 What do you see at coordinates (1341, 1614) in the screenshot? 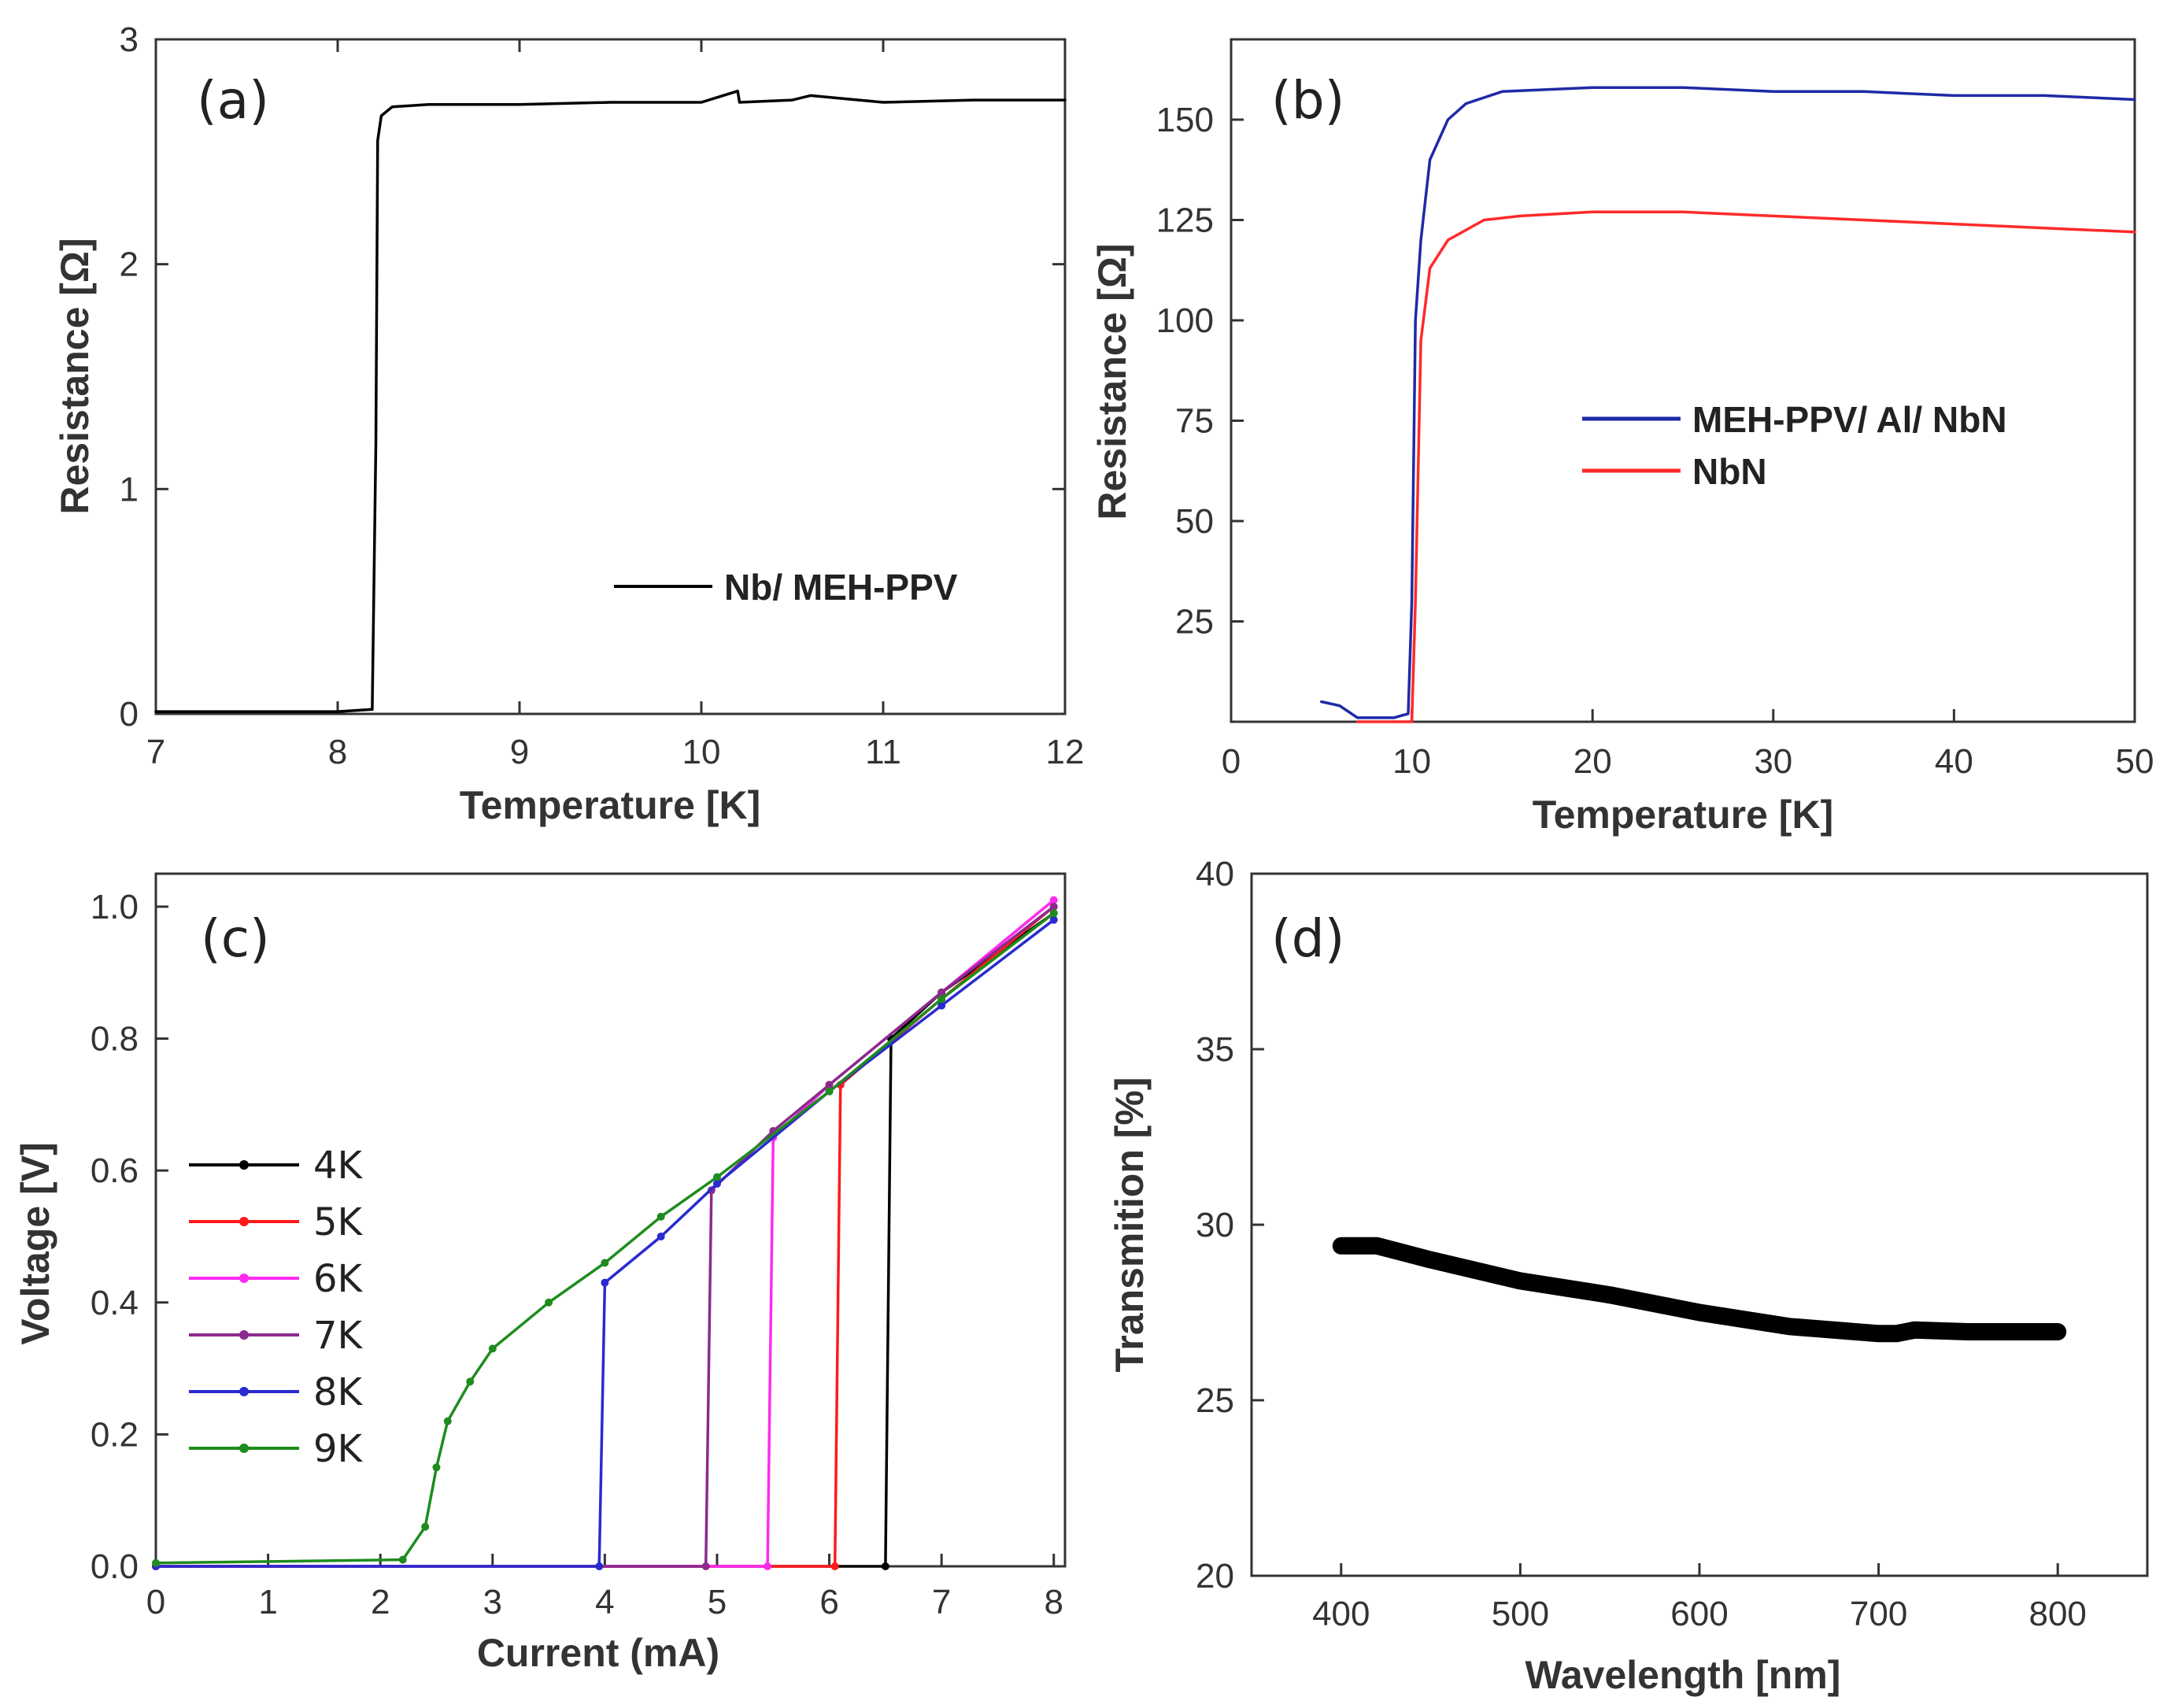
I see `x-tick-label-d-0: 400` at bounding box center [1341, 1614].